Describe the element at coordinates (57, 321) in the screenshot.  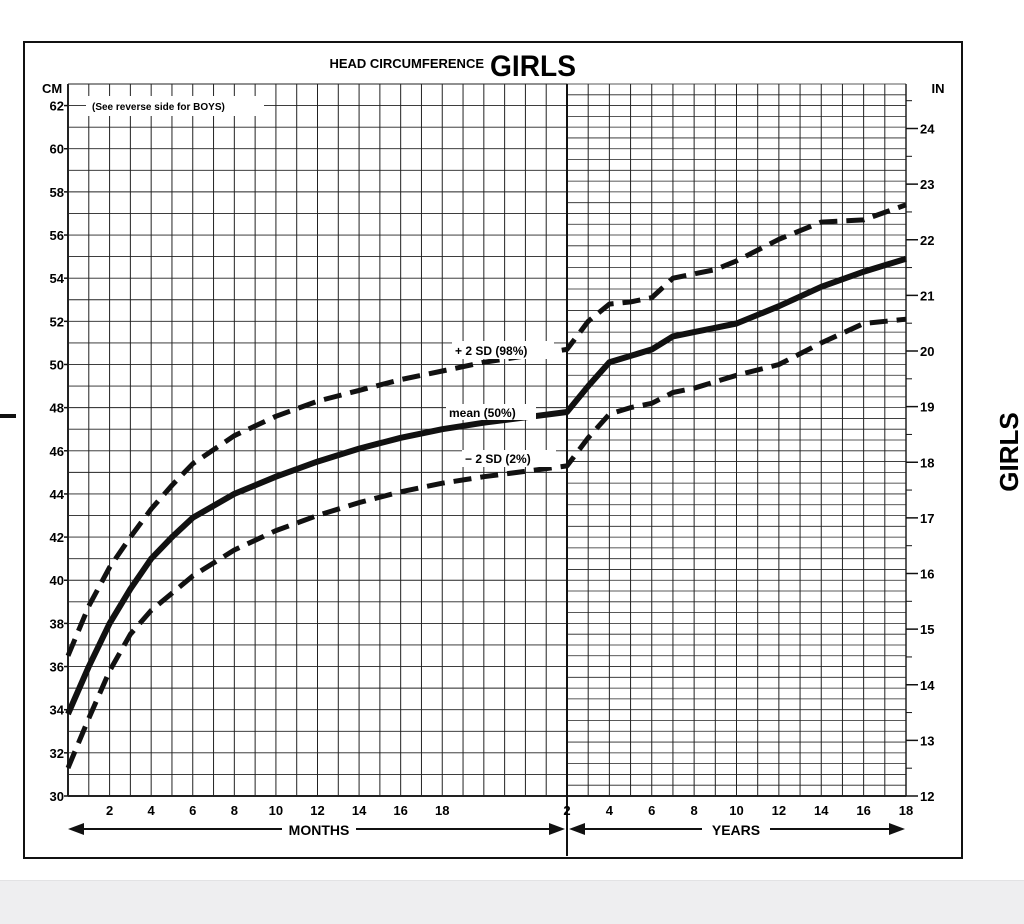
I see `cm-tick-label: 52` at that location.